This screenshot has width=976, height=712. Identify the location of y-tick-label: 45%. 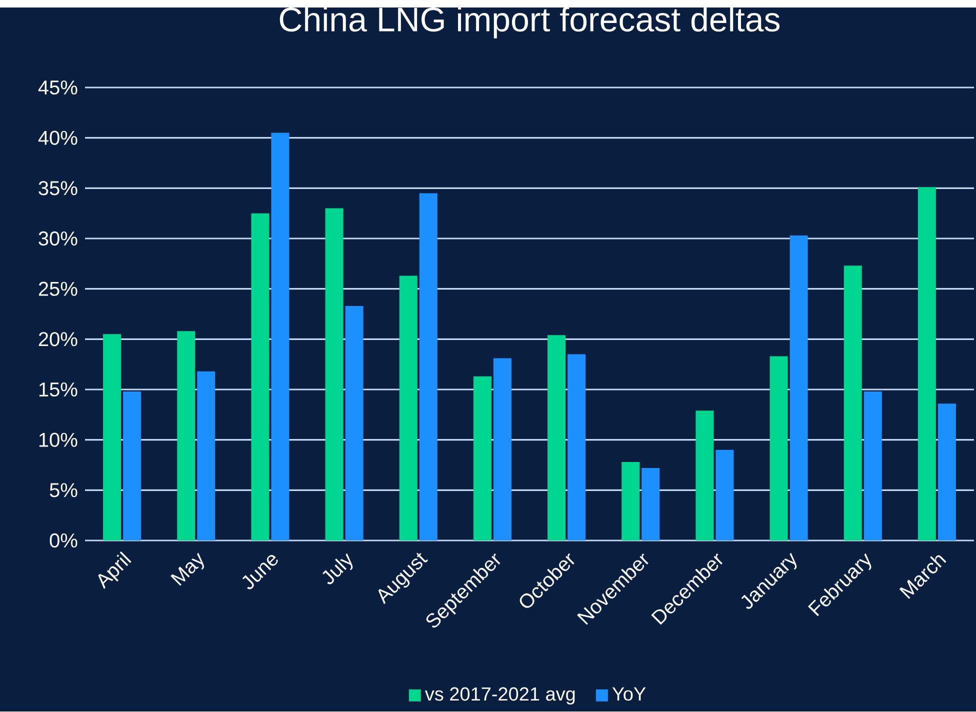
(58, 87).